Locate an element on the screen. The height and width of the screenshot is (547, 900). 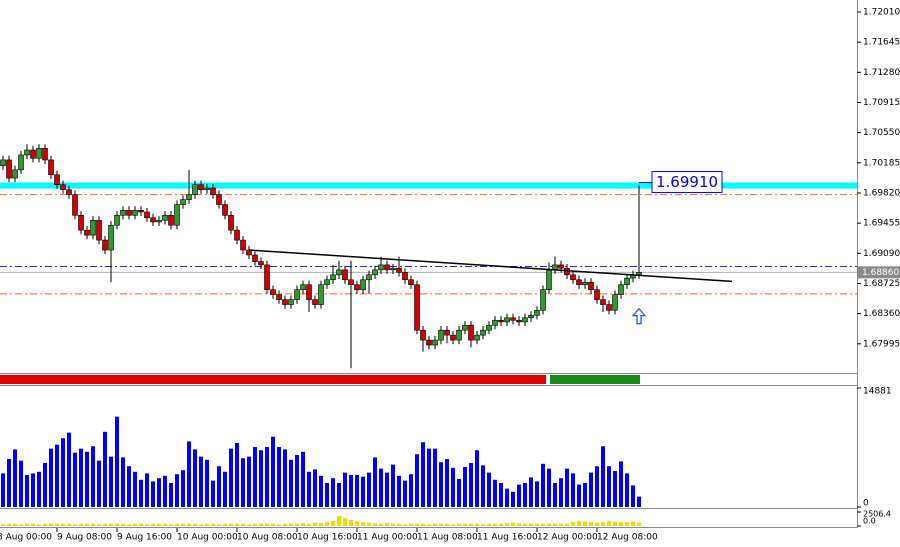
y-tick-label: 1.67995 is located at coordinates (881, 344).